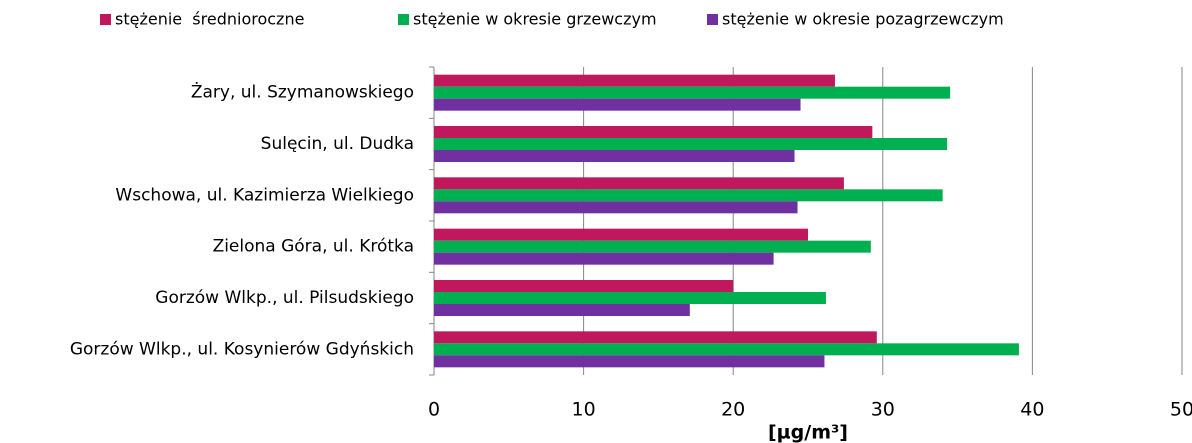 The width and height of the screenshot is (1192, 443). What do you see at coordinates (209, 19) in the screenshot?
I see `legend-label: stężenie średnioroczne` at bounding box center [209, 19].